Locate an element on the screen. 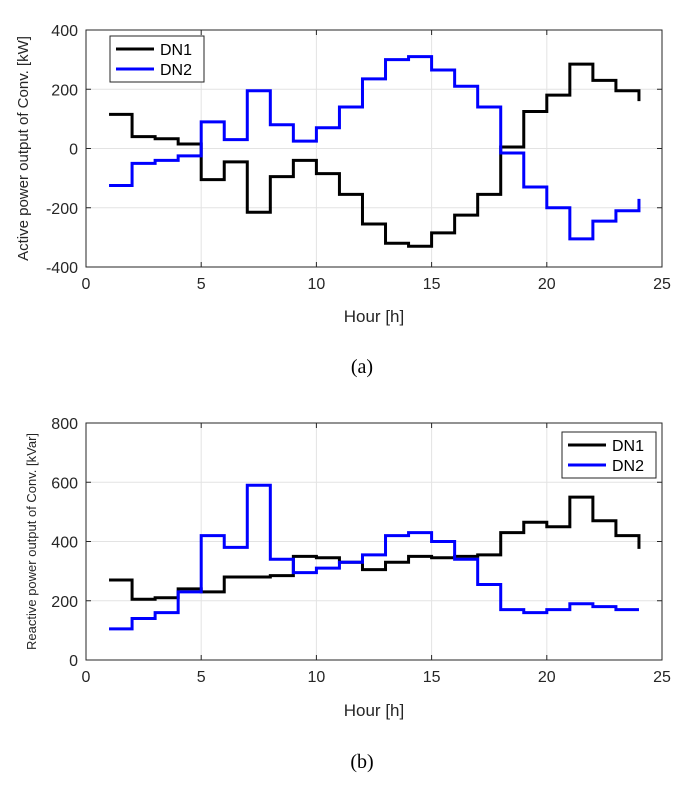 The height and width of the screenshot is (788, 692). figure-caption: (a) is located at coordinates (362, 367).